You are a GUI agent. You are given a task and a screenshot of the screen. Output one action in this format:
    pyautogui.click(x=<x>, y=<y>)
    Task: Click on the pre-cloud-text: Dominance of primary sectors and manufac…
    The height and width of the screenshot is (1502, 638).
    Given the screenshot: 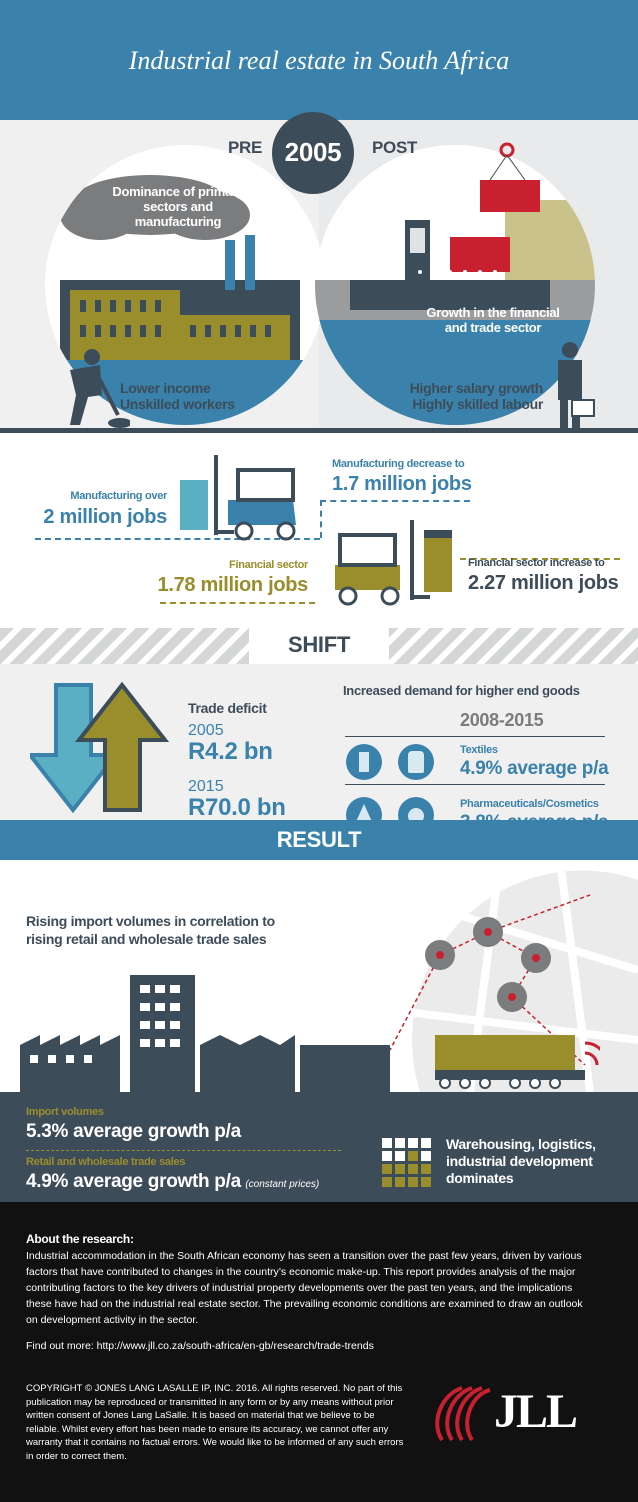 What is the action you would take?
    pyautogui.click(x=178, y=206)
    